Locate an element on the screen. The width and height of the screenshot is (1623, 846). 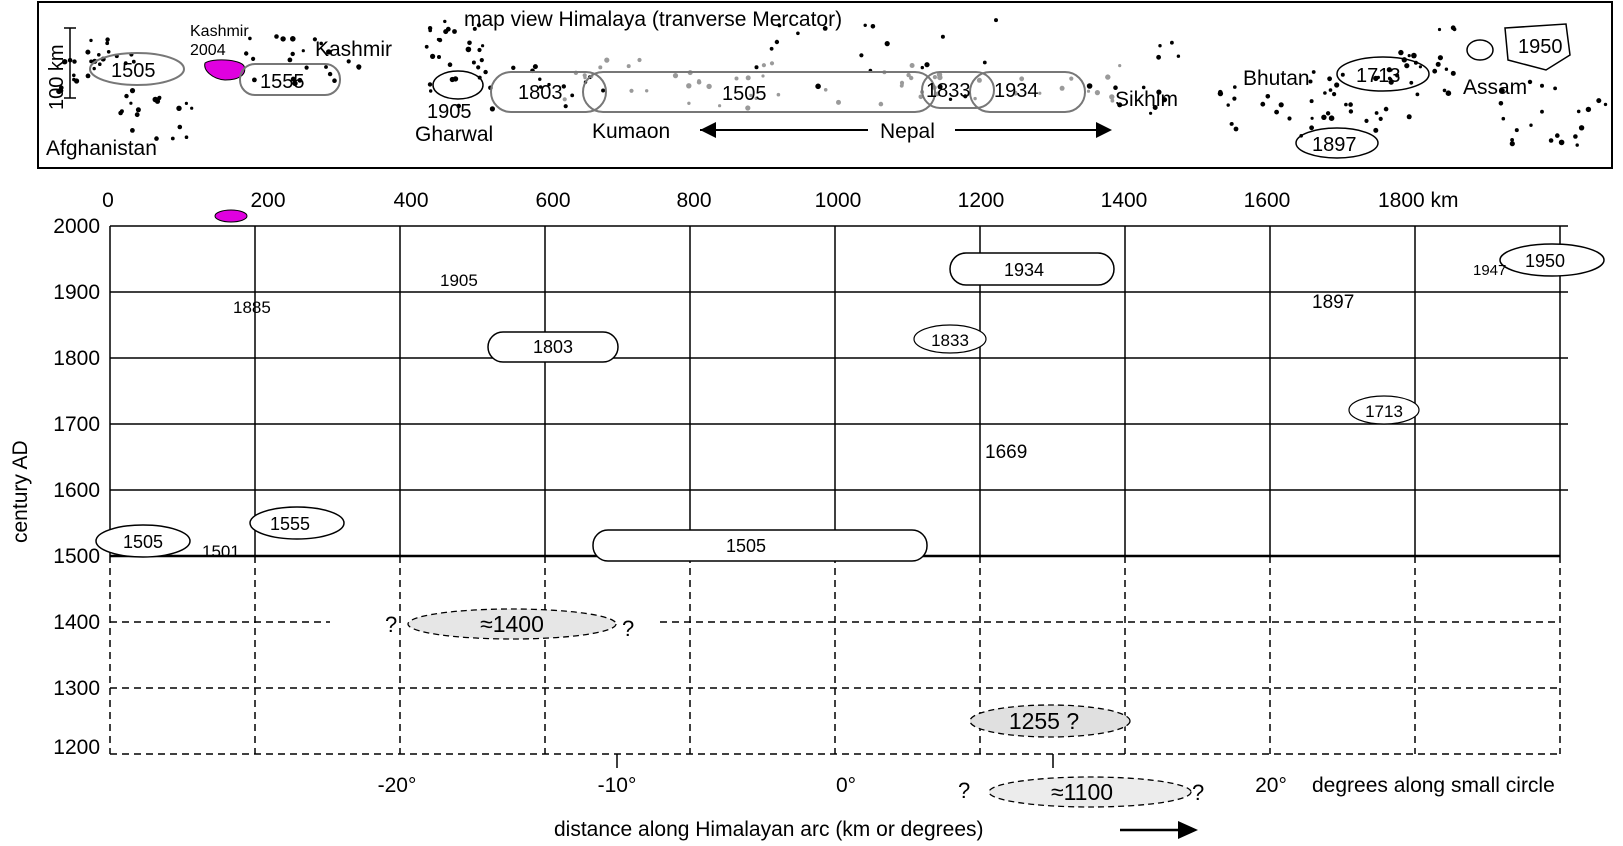
map-region-kashmir-2004-line1: Kashmir is located at coordinates (219, 31).